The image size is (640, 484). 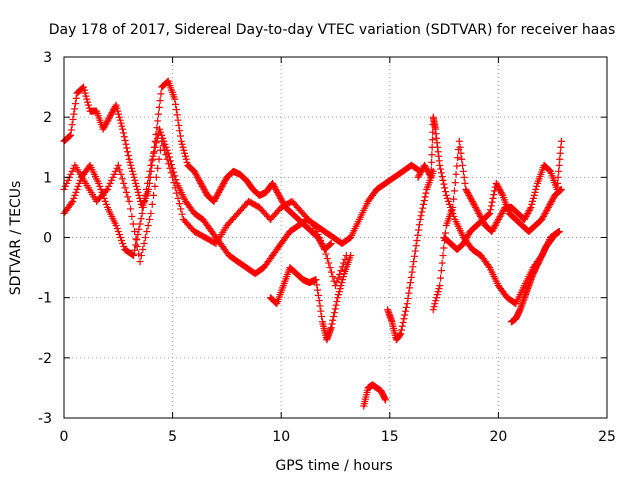 I want to click on x-axis-label: GPS time / hours, so click(x=333, y=466).